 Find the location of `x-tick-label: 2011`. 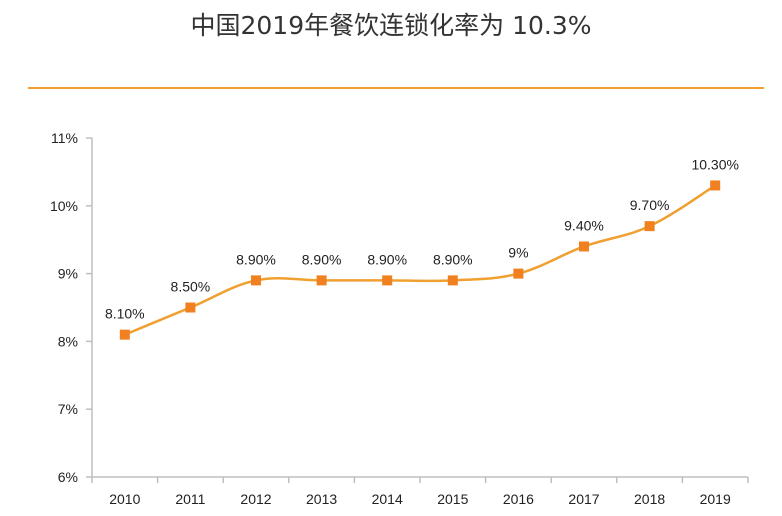

x-tick-label: 2011 is located at coordinates (190, 499).